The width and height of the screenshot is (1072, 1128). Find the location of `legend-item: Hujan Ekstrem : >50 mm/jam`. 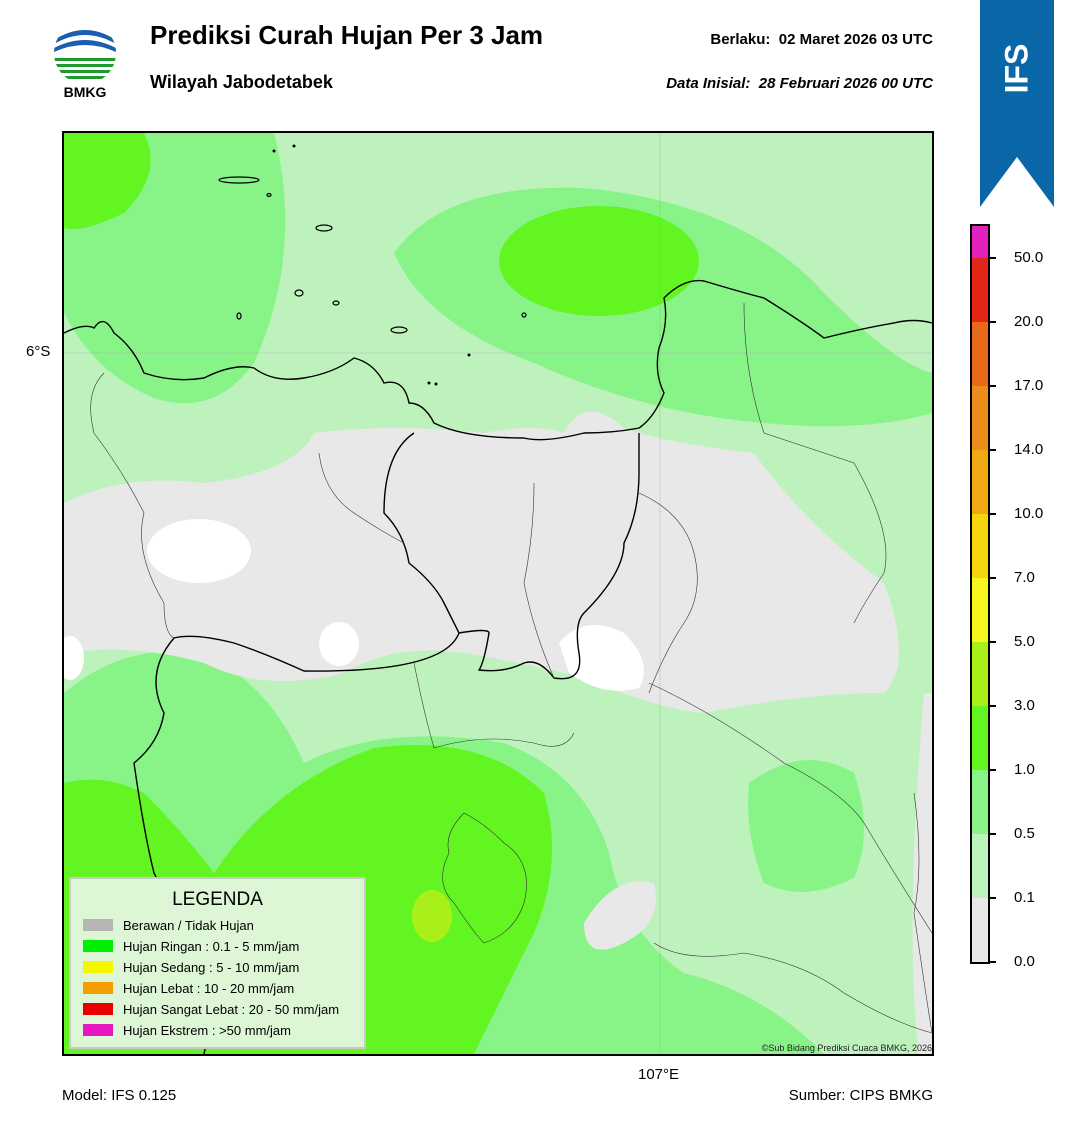

legend-item: Hujan Ekstrem : >50 mm/jam is located at coordinates (187, 1030).